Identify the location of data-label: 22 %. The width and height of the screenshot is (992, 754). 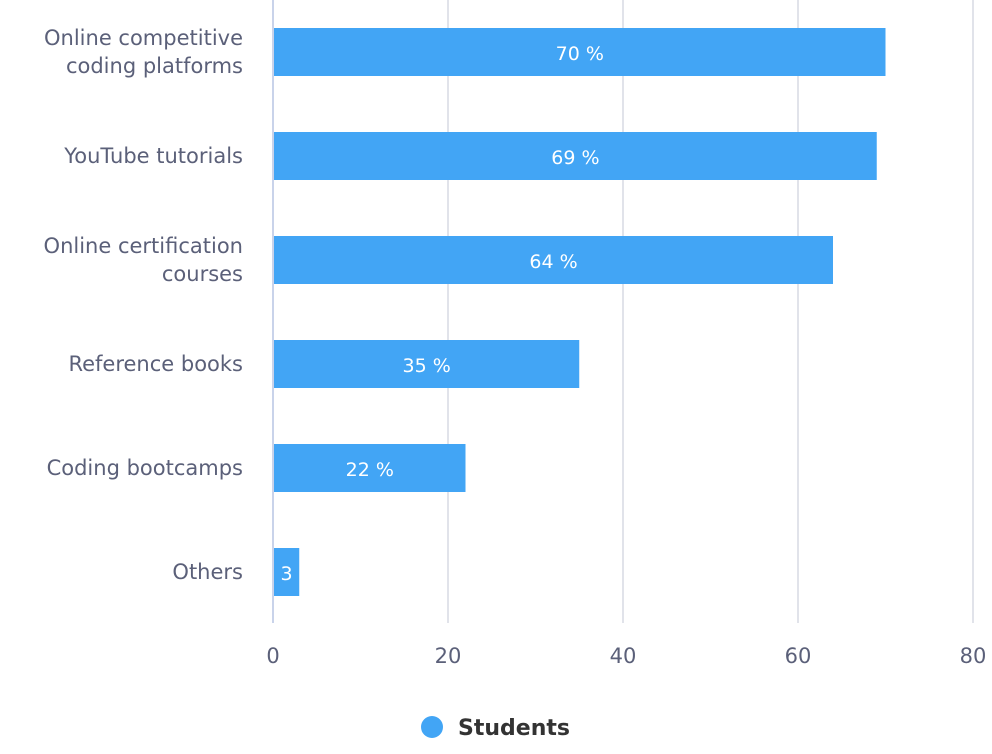
(370, 470).